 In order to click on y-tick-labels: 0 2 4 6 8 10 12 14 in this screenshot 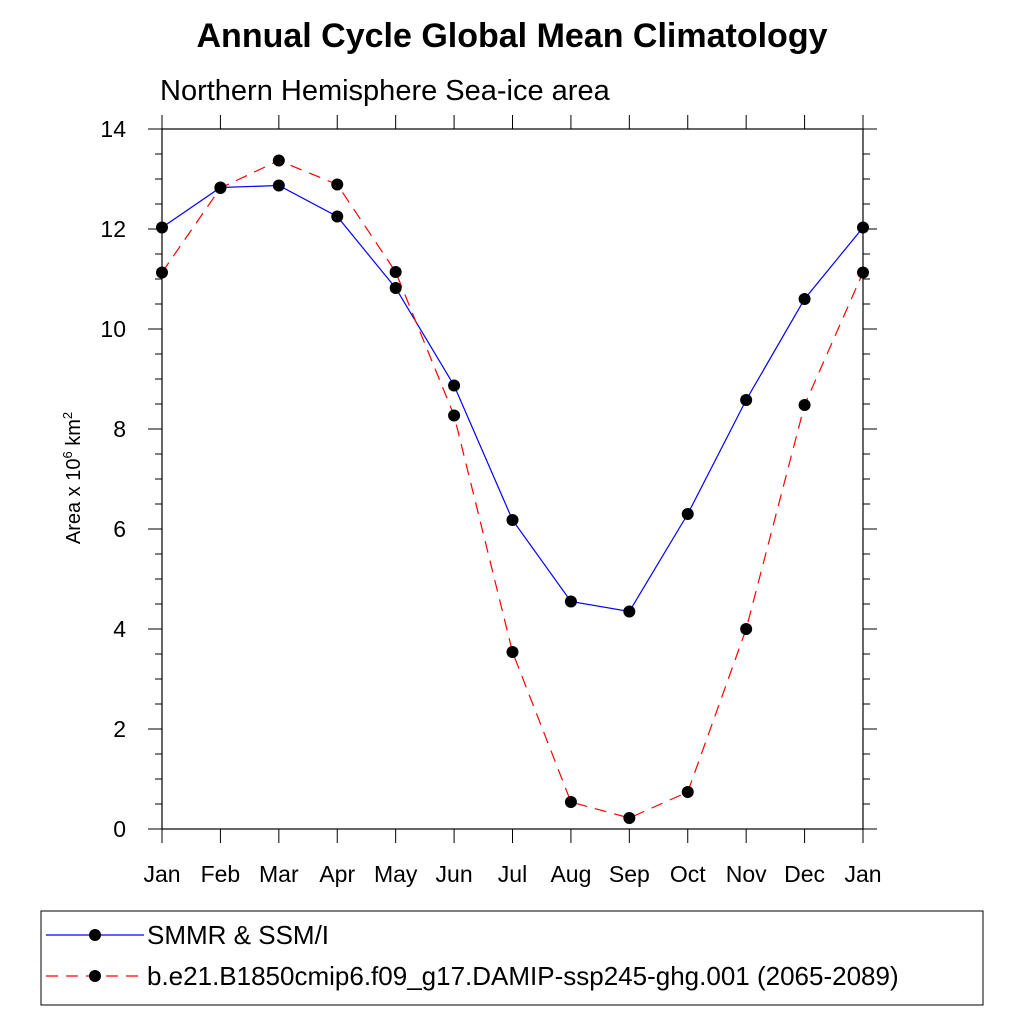, I will do `click(113, 479)`.